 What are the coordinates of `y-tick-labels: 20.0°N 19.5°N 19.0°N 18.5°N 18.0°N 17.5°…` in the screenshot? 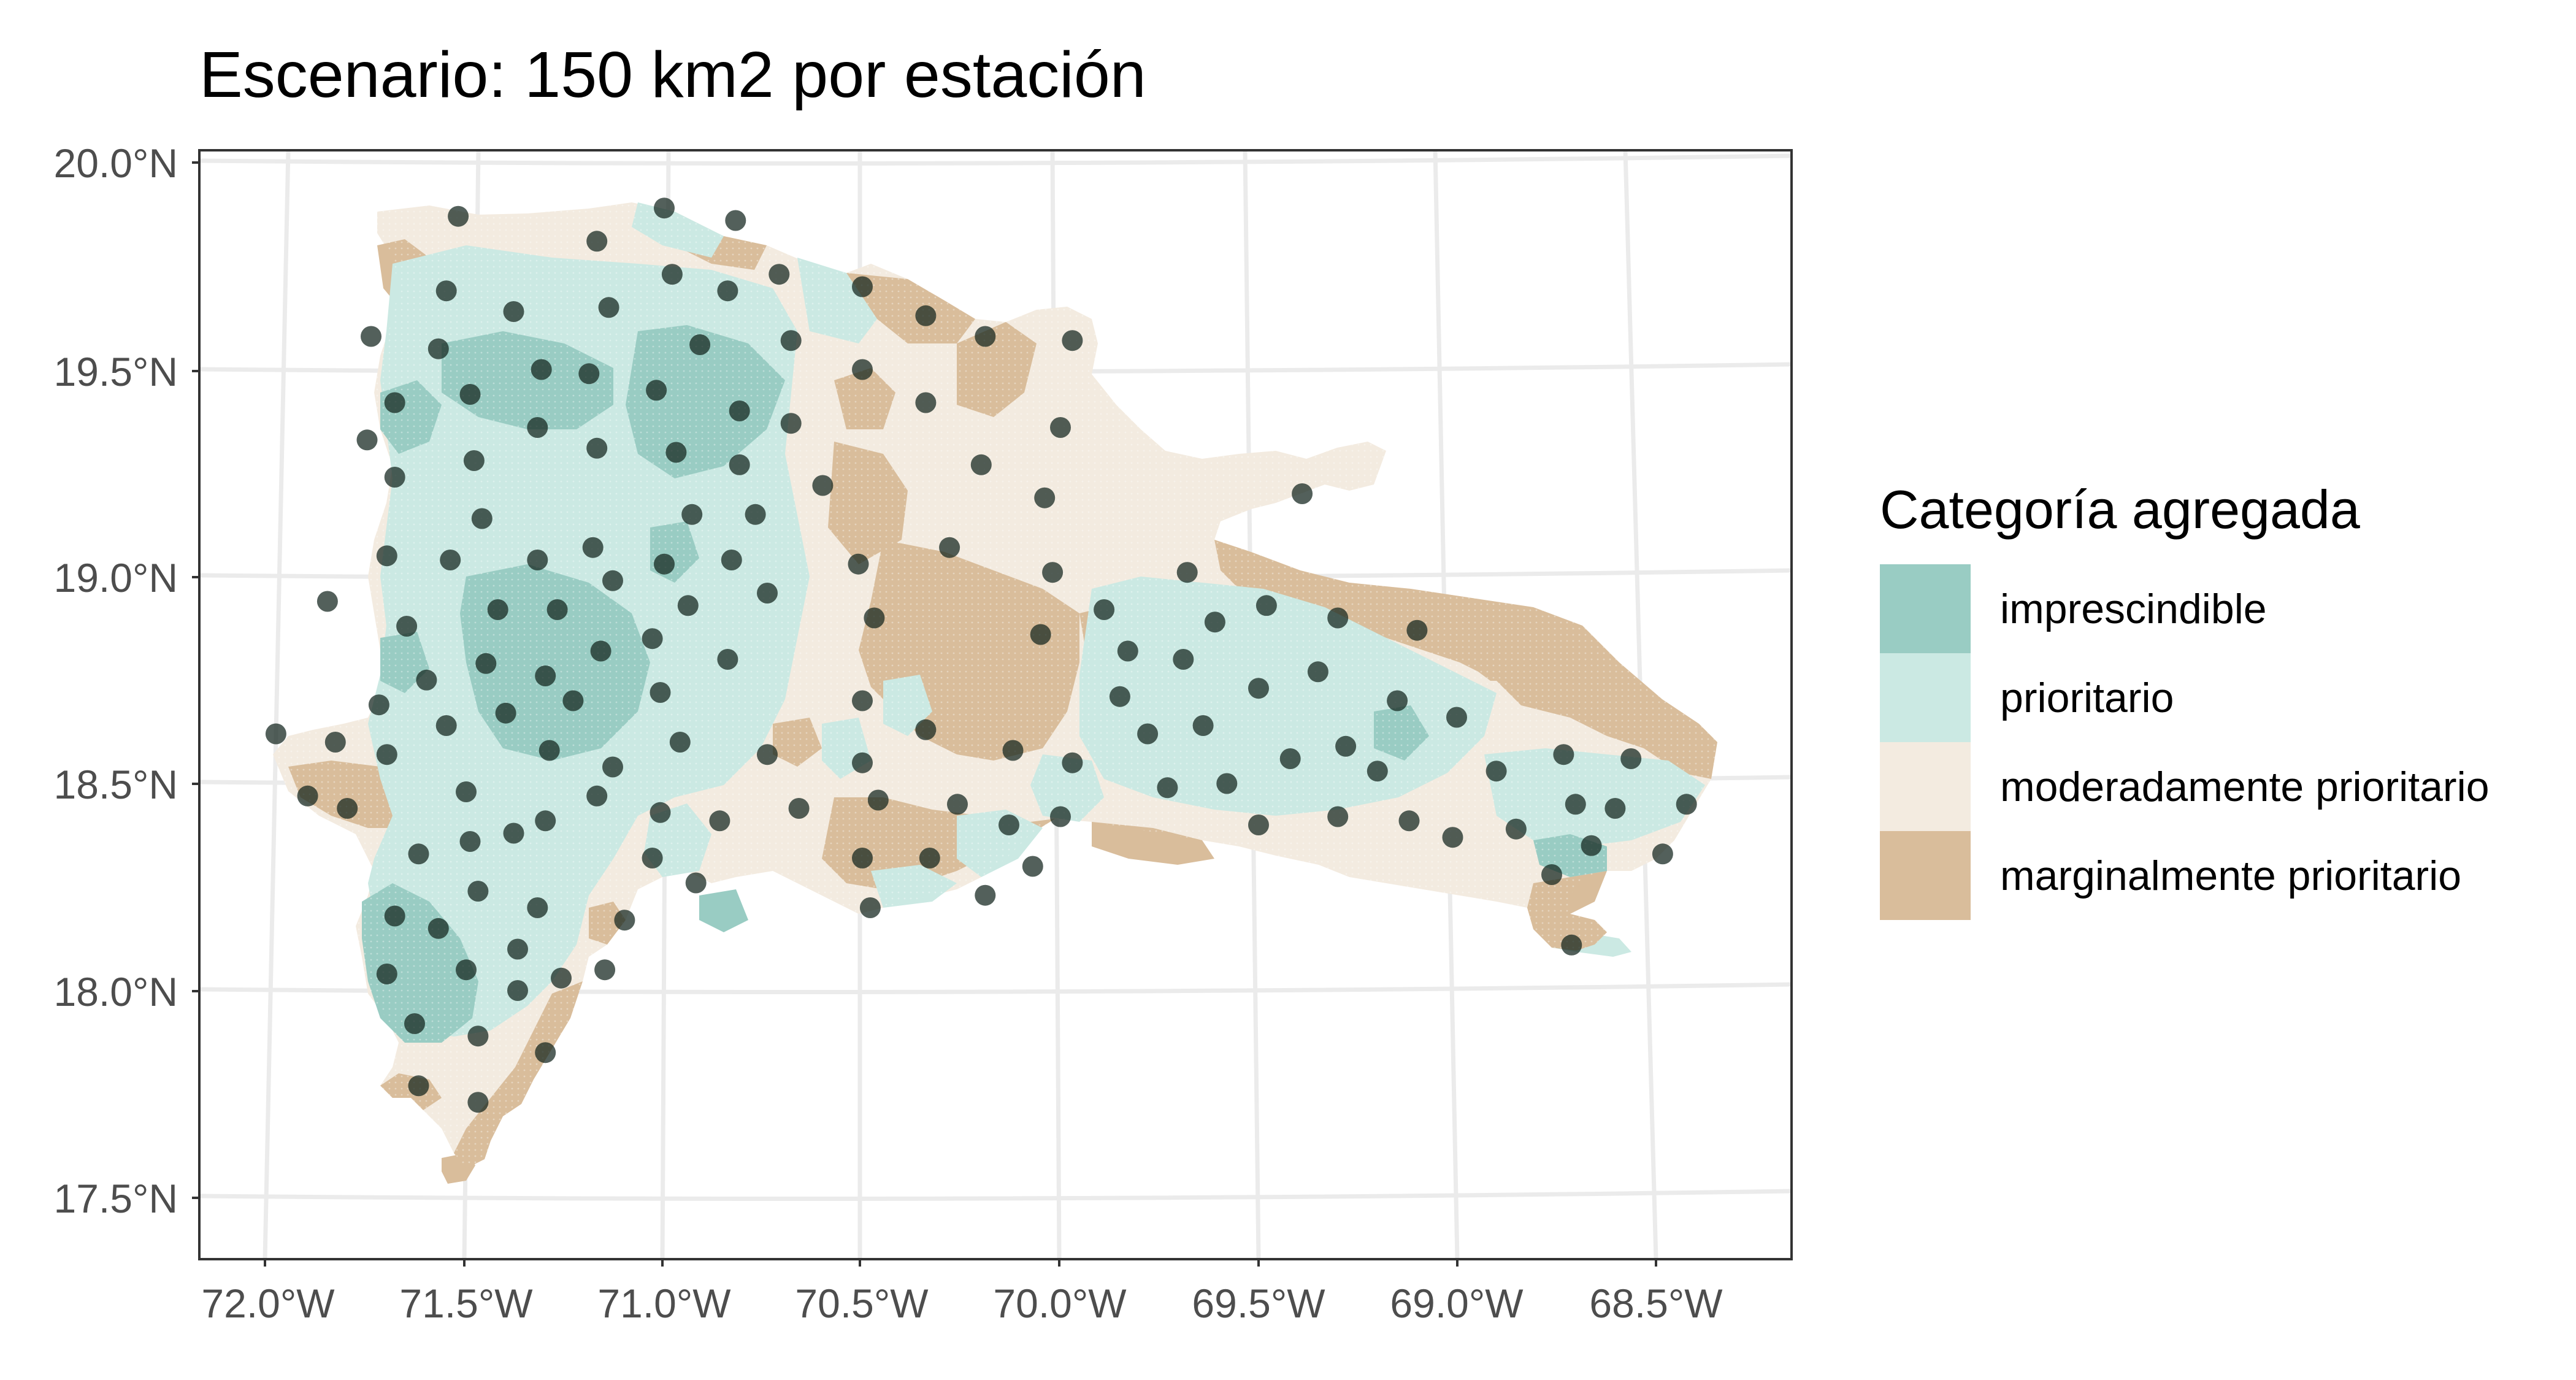 It's located at (115, 680).